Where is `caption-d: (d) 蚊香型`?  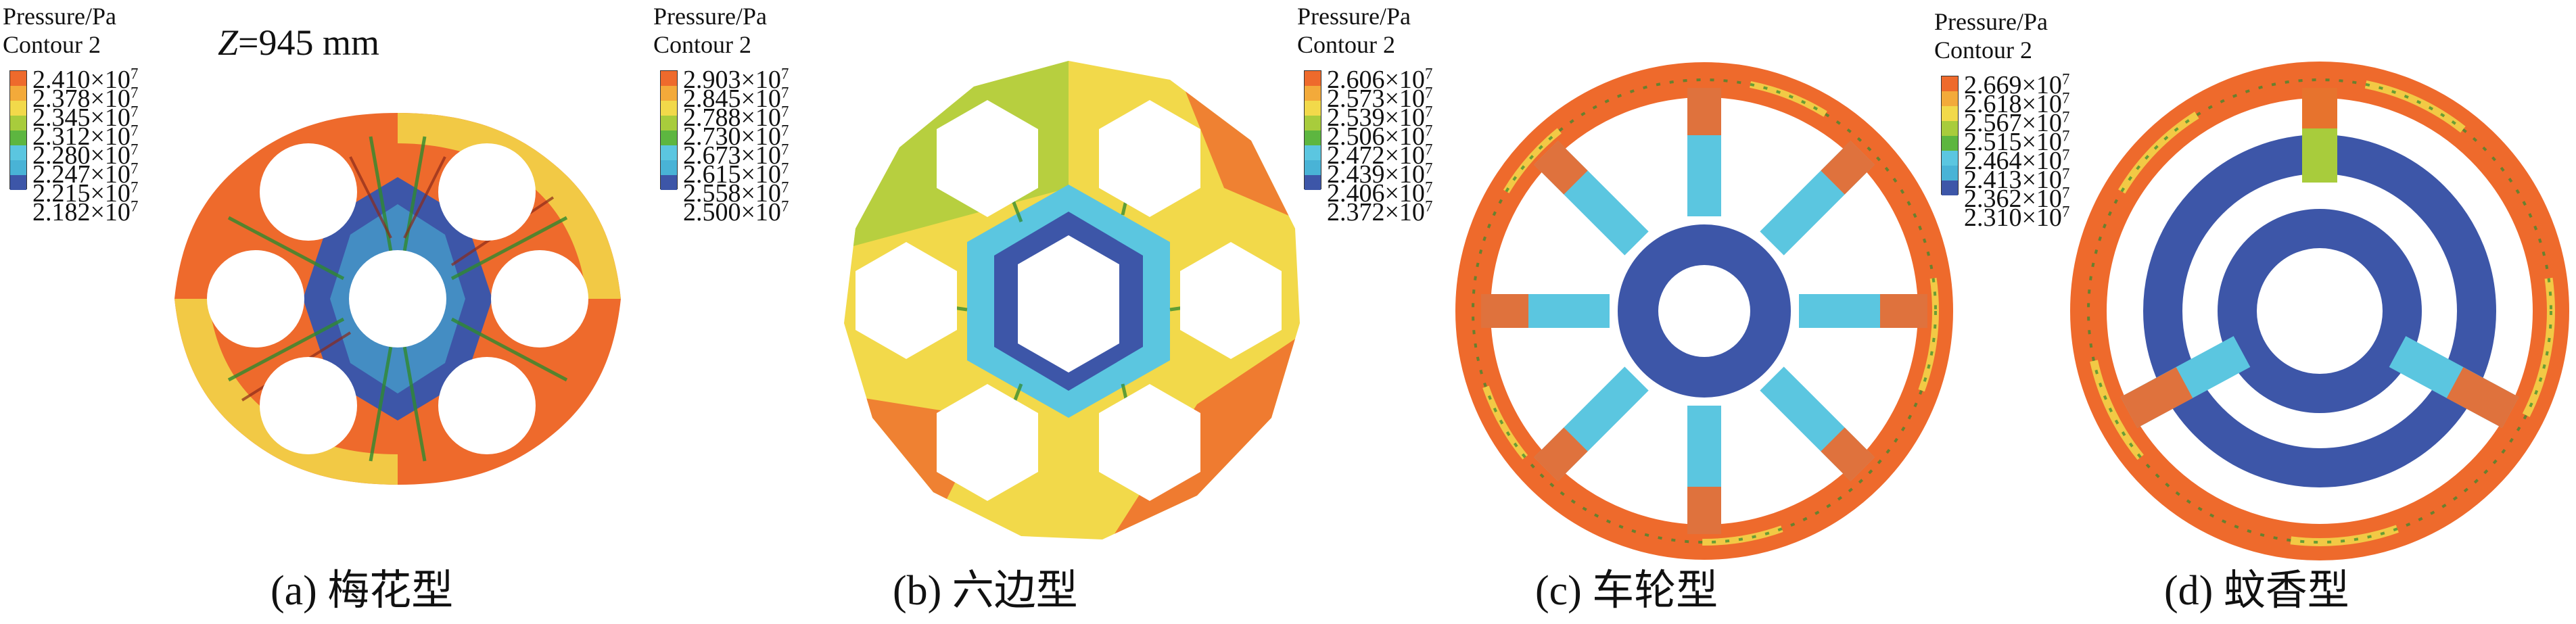
caption-d: (d) 蚊香型 is located at coordinates (2256, 591).